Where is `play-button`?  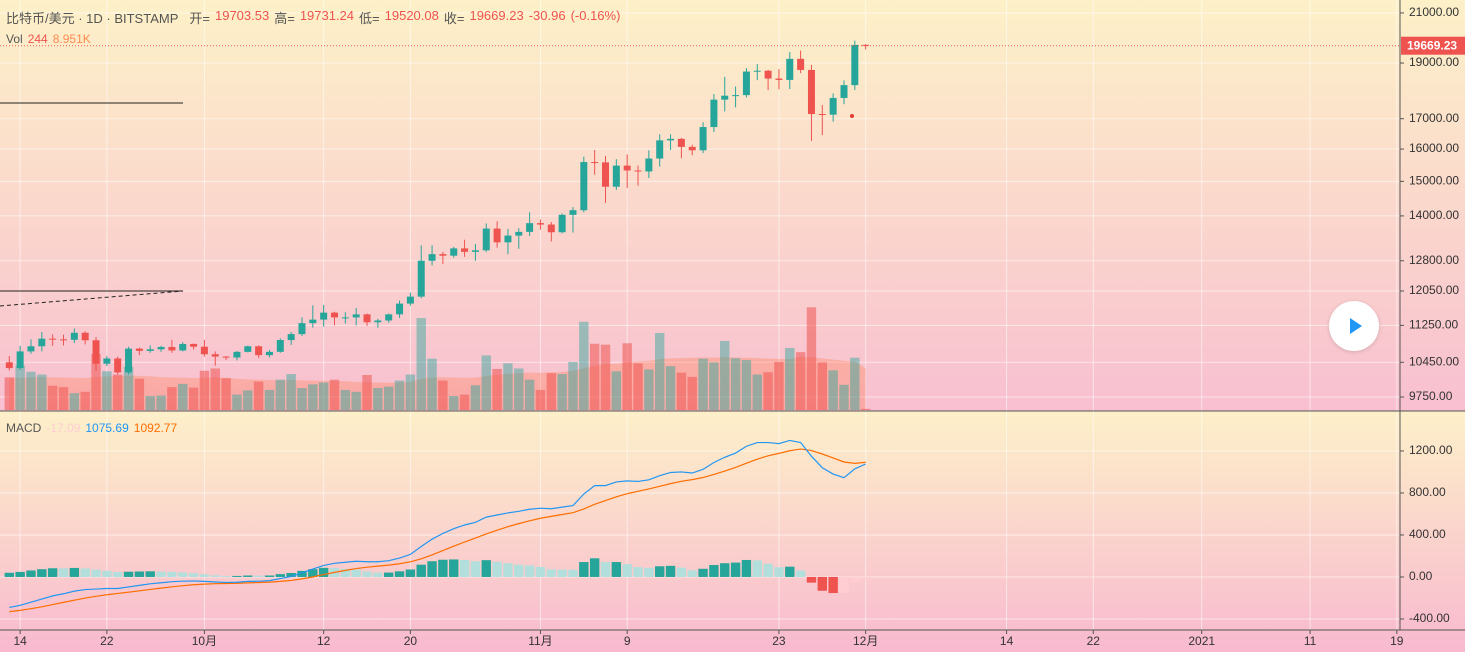
play-button is located at coordinates (1354, 326).